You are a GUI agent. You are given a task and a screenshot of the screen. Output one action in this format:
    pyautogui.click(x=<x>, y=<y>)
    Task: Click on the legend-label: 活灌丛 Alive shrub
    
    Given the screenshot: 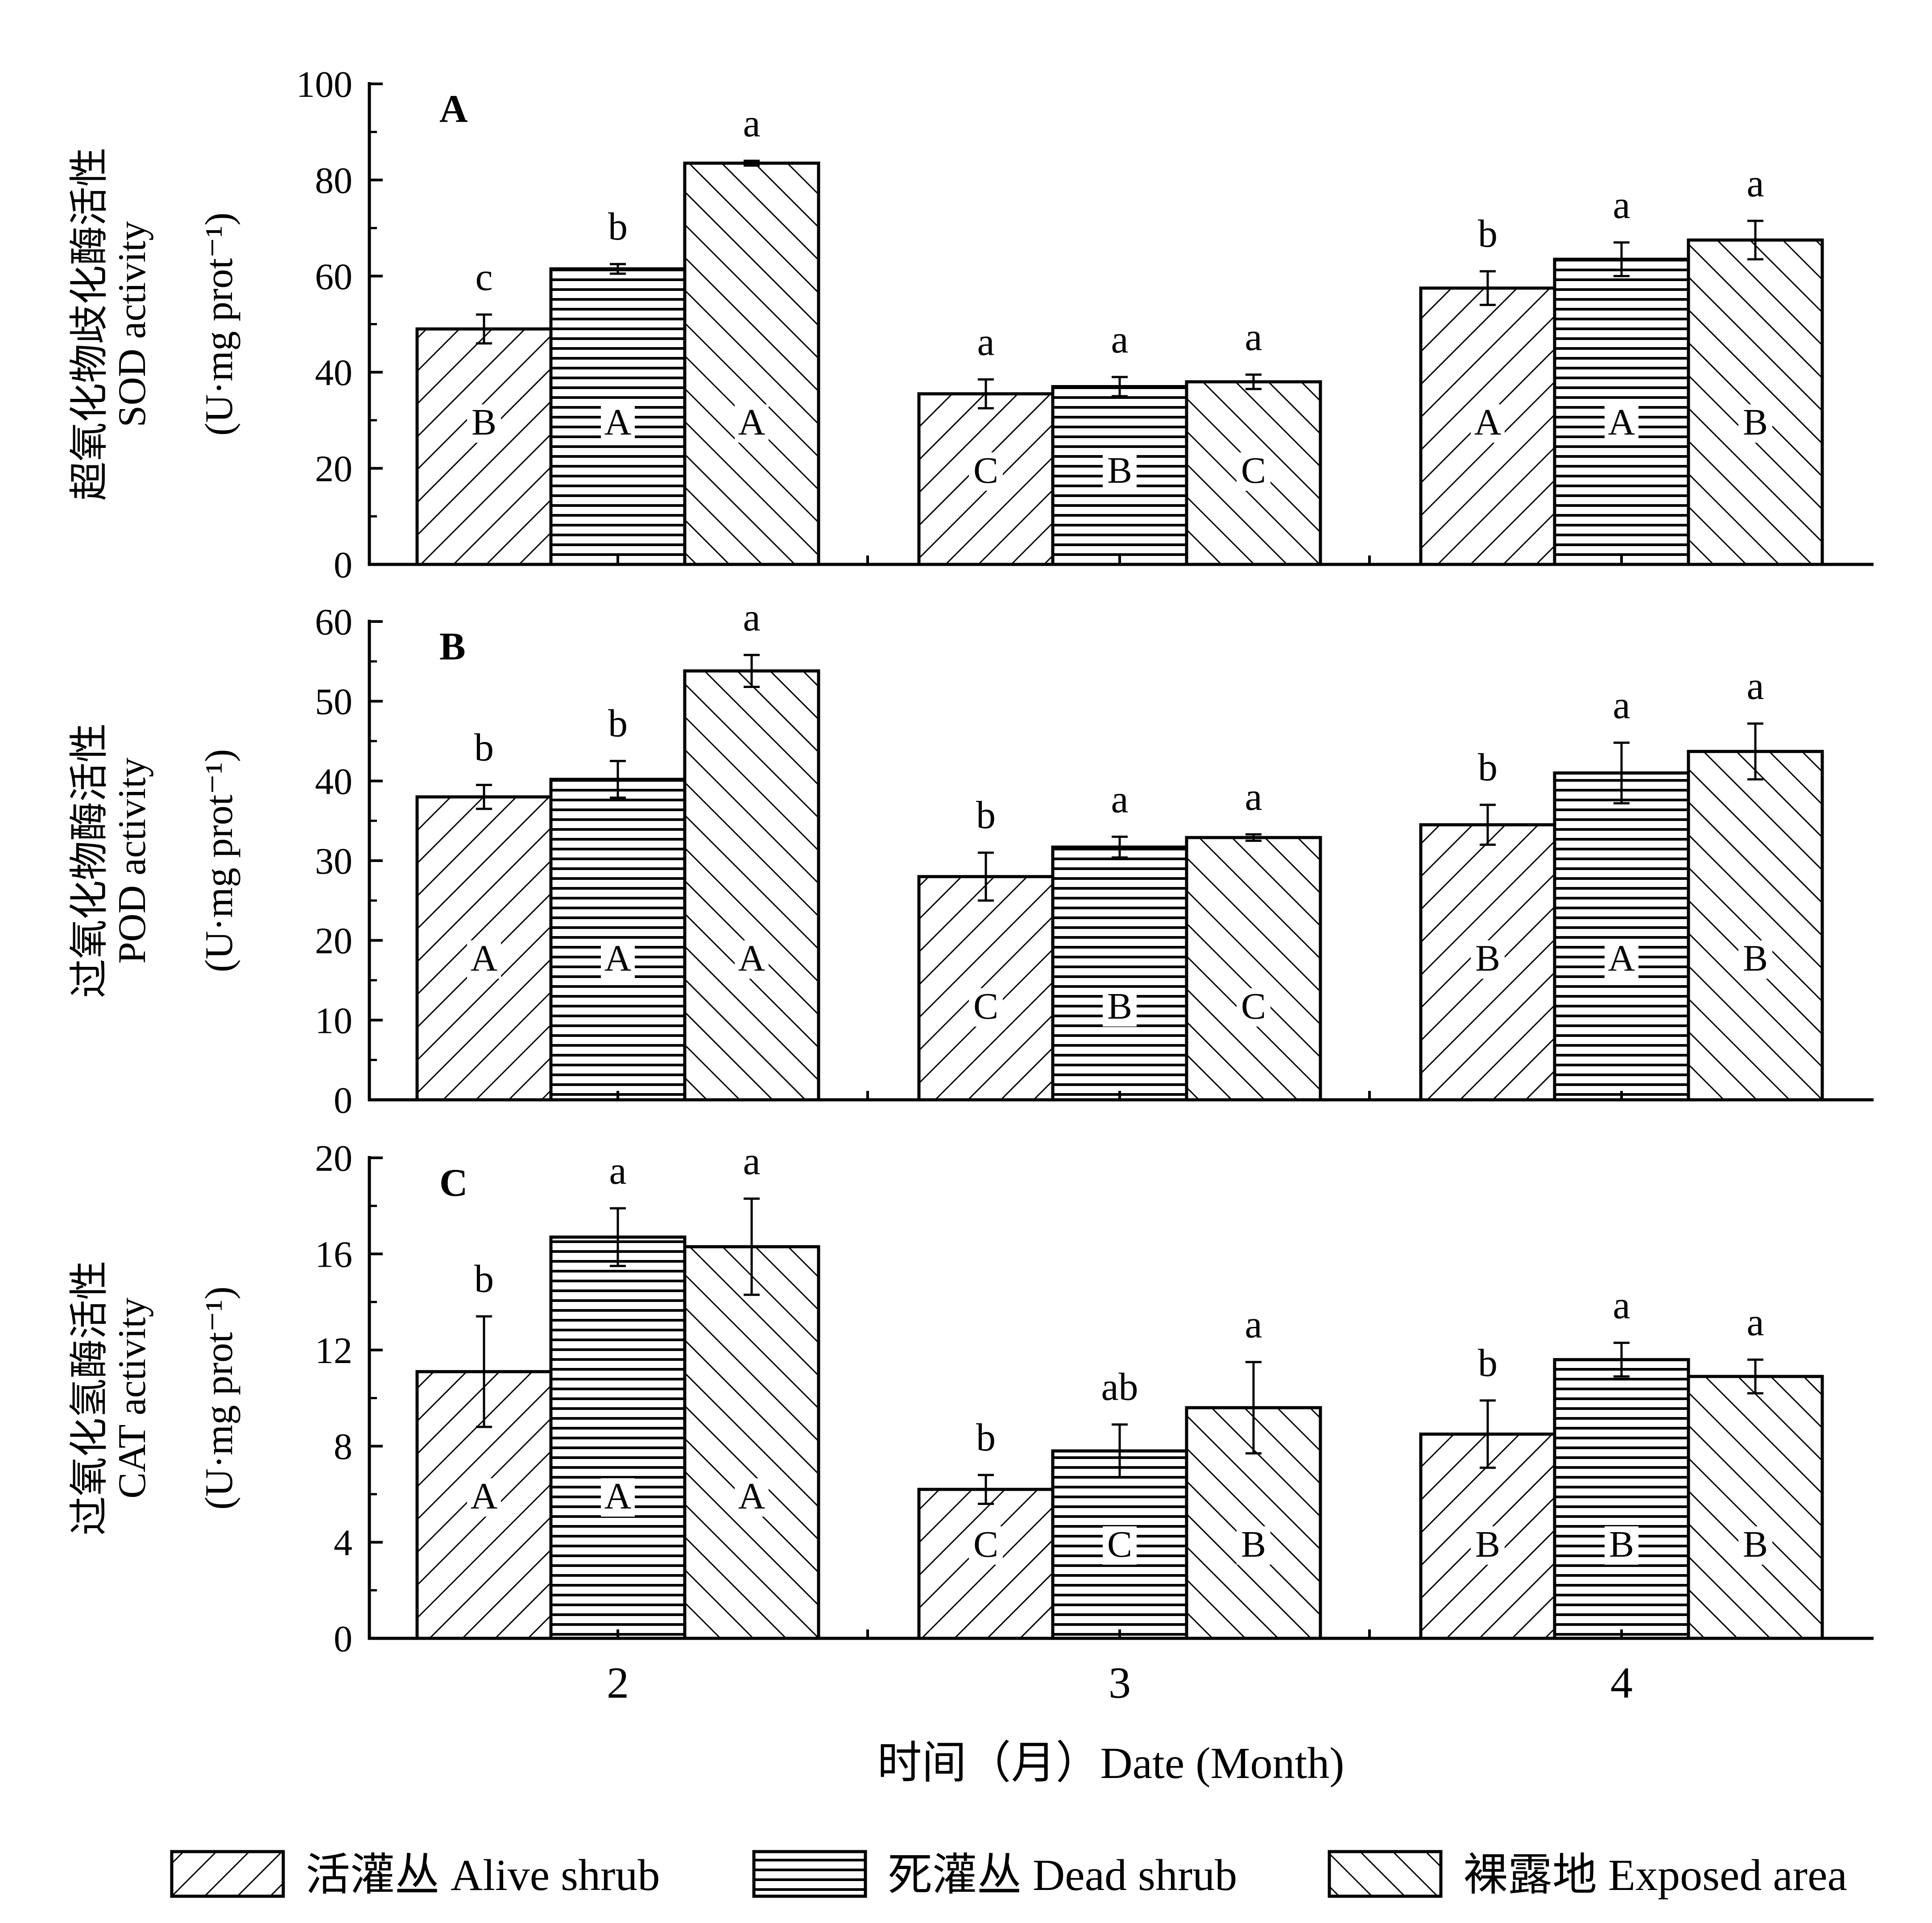 What is the action you would take?
    pyautogui.click(x=483, y=1875)
    